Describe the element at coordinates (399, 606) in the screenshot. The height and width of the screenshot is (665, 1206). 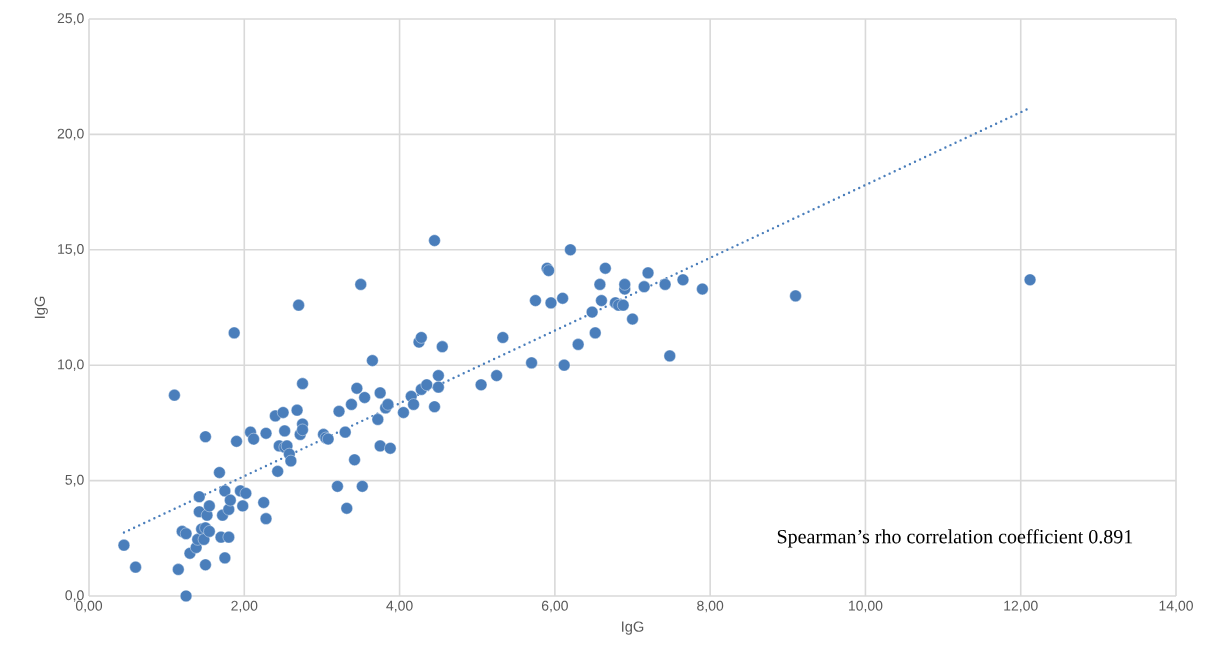
I see `x-tick-label: 4,00` at that location.